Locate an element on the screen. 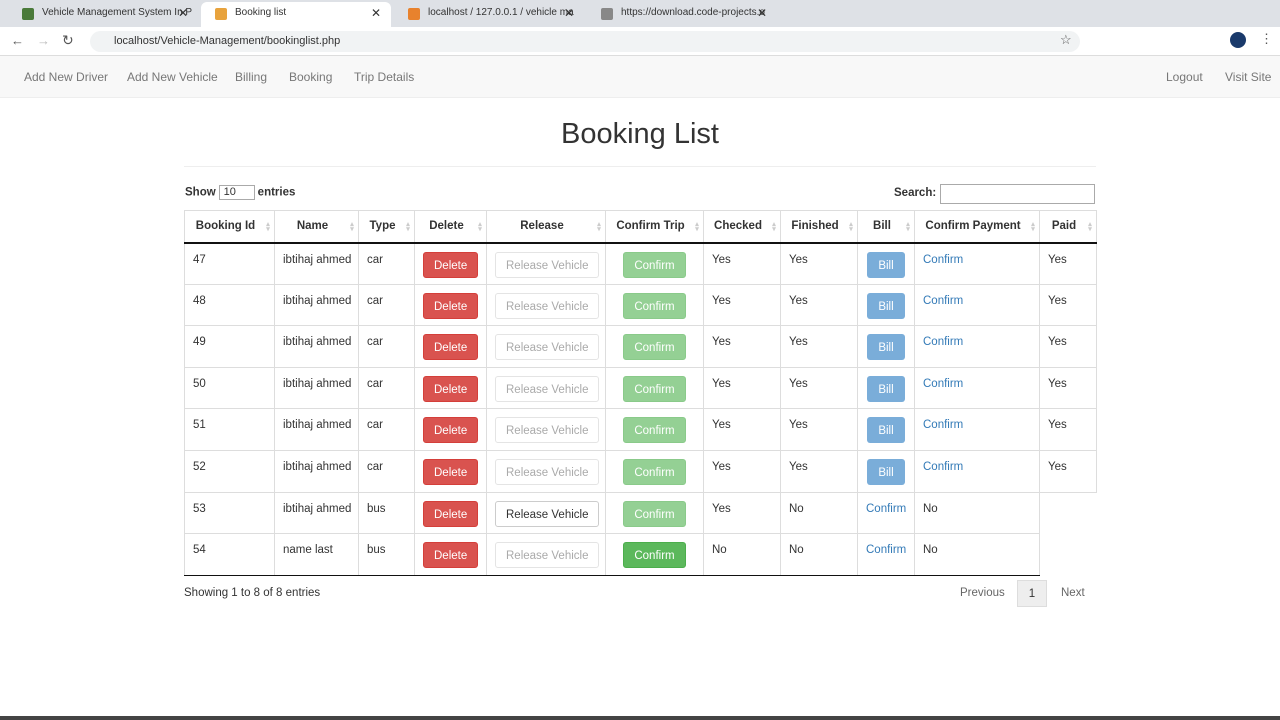 The image size is (1280, 720). column-header: Delete is located at coordinates (450, 227).